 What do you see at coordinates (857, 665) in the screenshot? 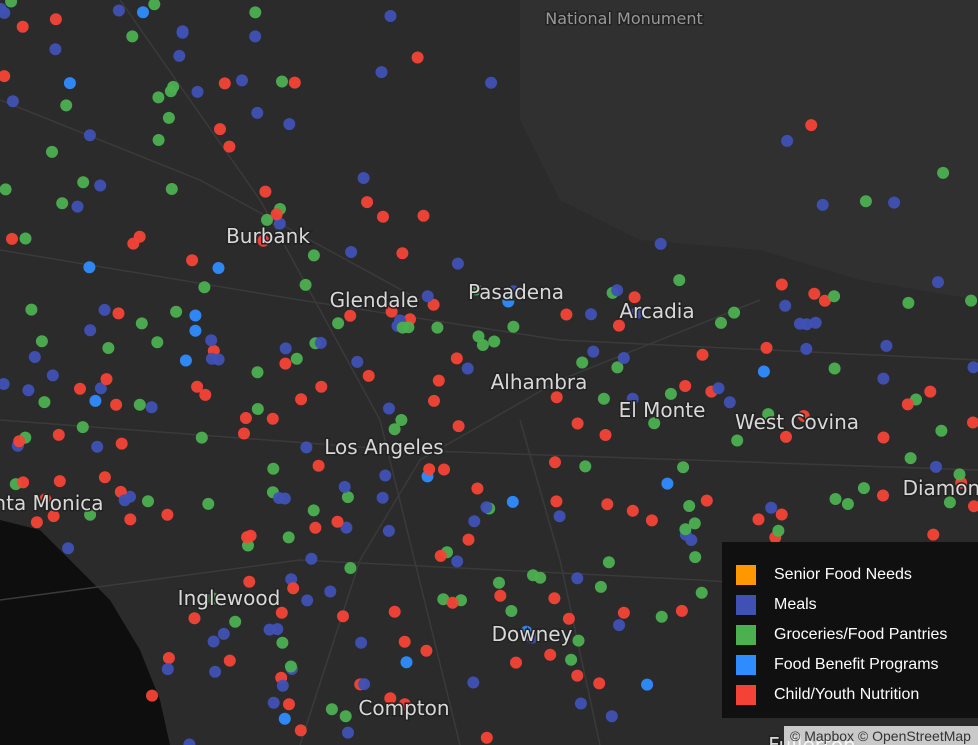
I see `legend-item: Food Benefit Programs` at bounding box center [857, 665].